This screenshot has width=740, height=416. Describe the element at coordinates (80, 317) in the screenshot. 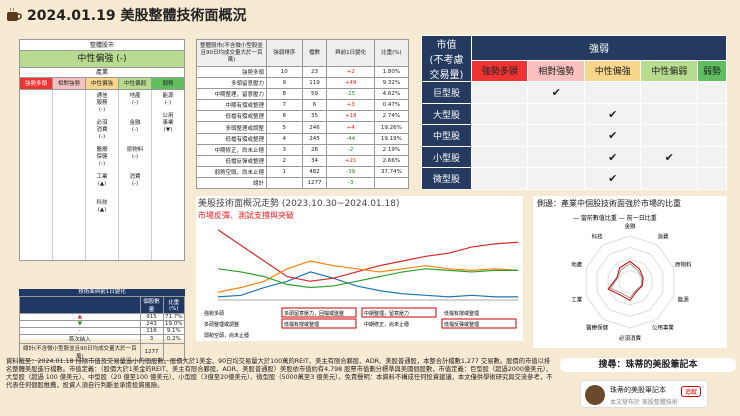

I see `daily-cell: ▲` at that location.